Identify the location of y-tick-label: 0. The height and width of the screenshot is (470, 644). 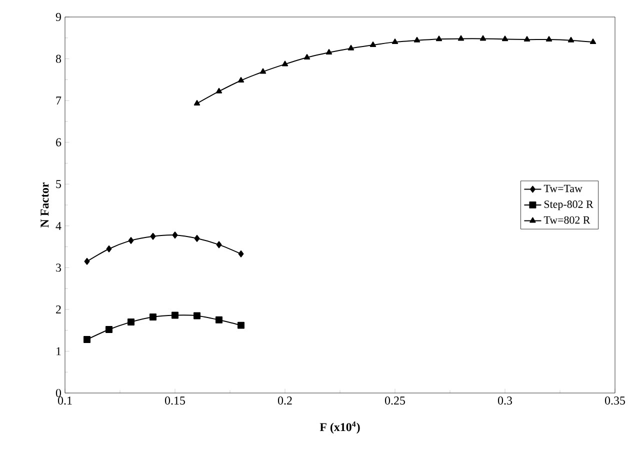
(59, 393).